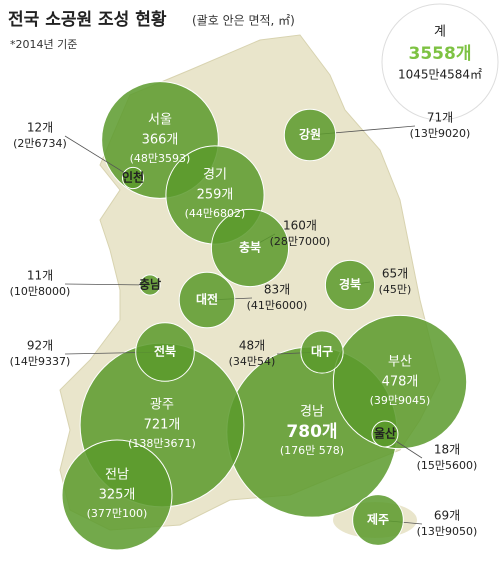  What do you see at coordinates (447, 531) in the screenshot?
I see `area-label: (13만9050)` at bounding box center [447, 531].